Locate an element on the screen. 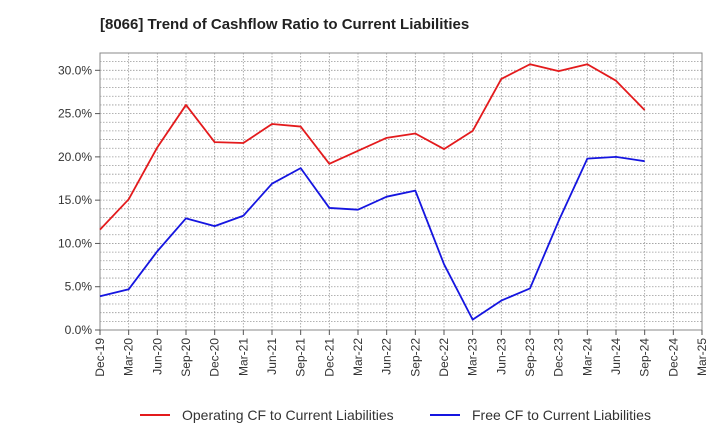  y-tick-label: 15.0% is located at coordinates (75, 200).